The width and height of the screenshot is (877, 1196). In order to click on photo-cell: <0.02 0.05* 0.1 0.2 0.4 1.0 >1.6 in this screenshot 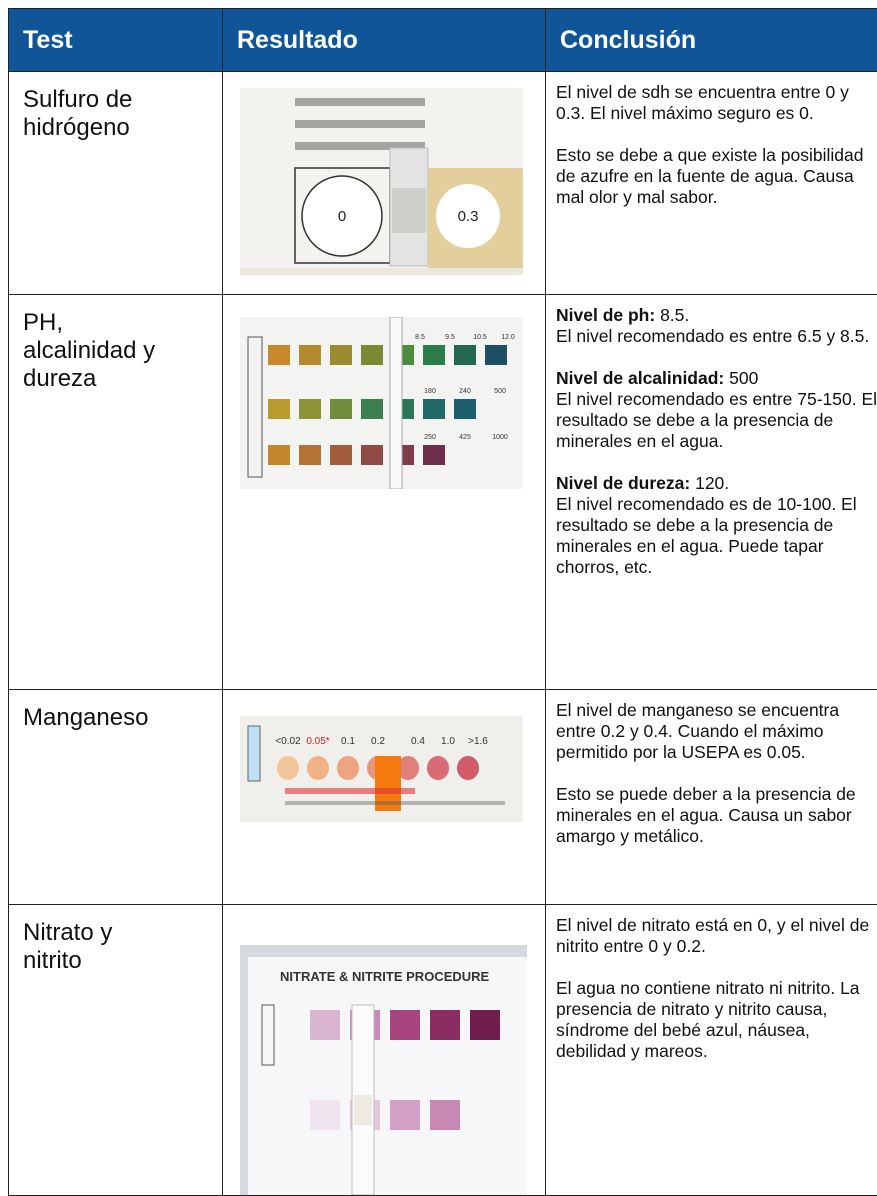, I will do `click(384, 797)`.